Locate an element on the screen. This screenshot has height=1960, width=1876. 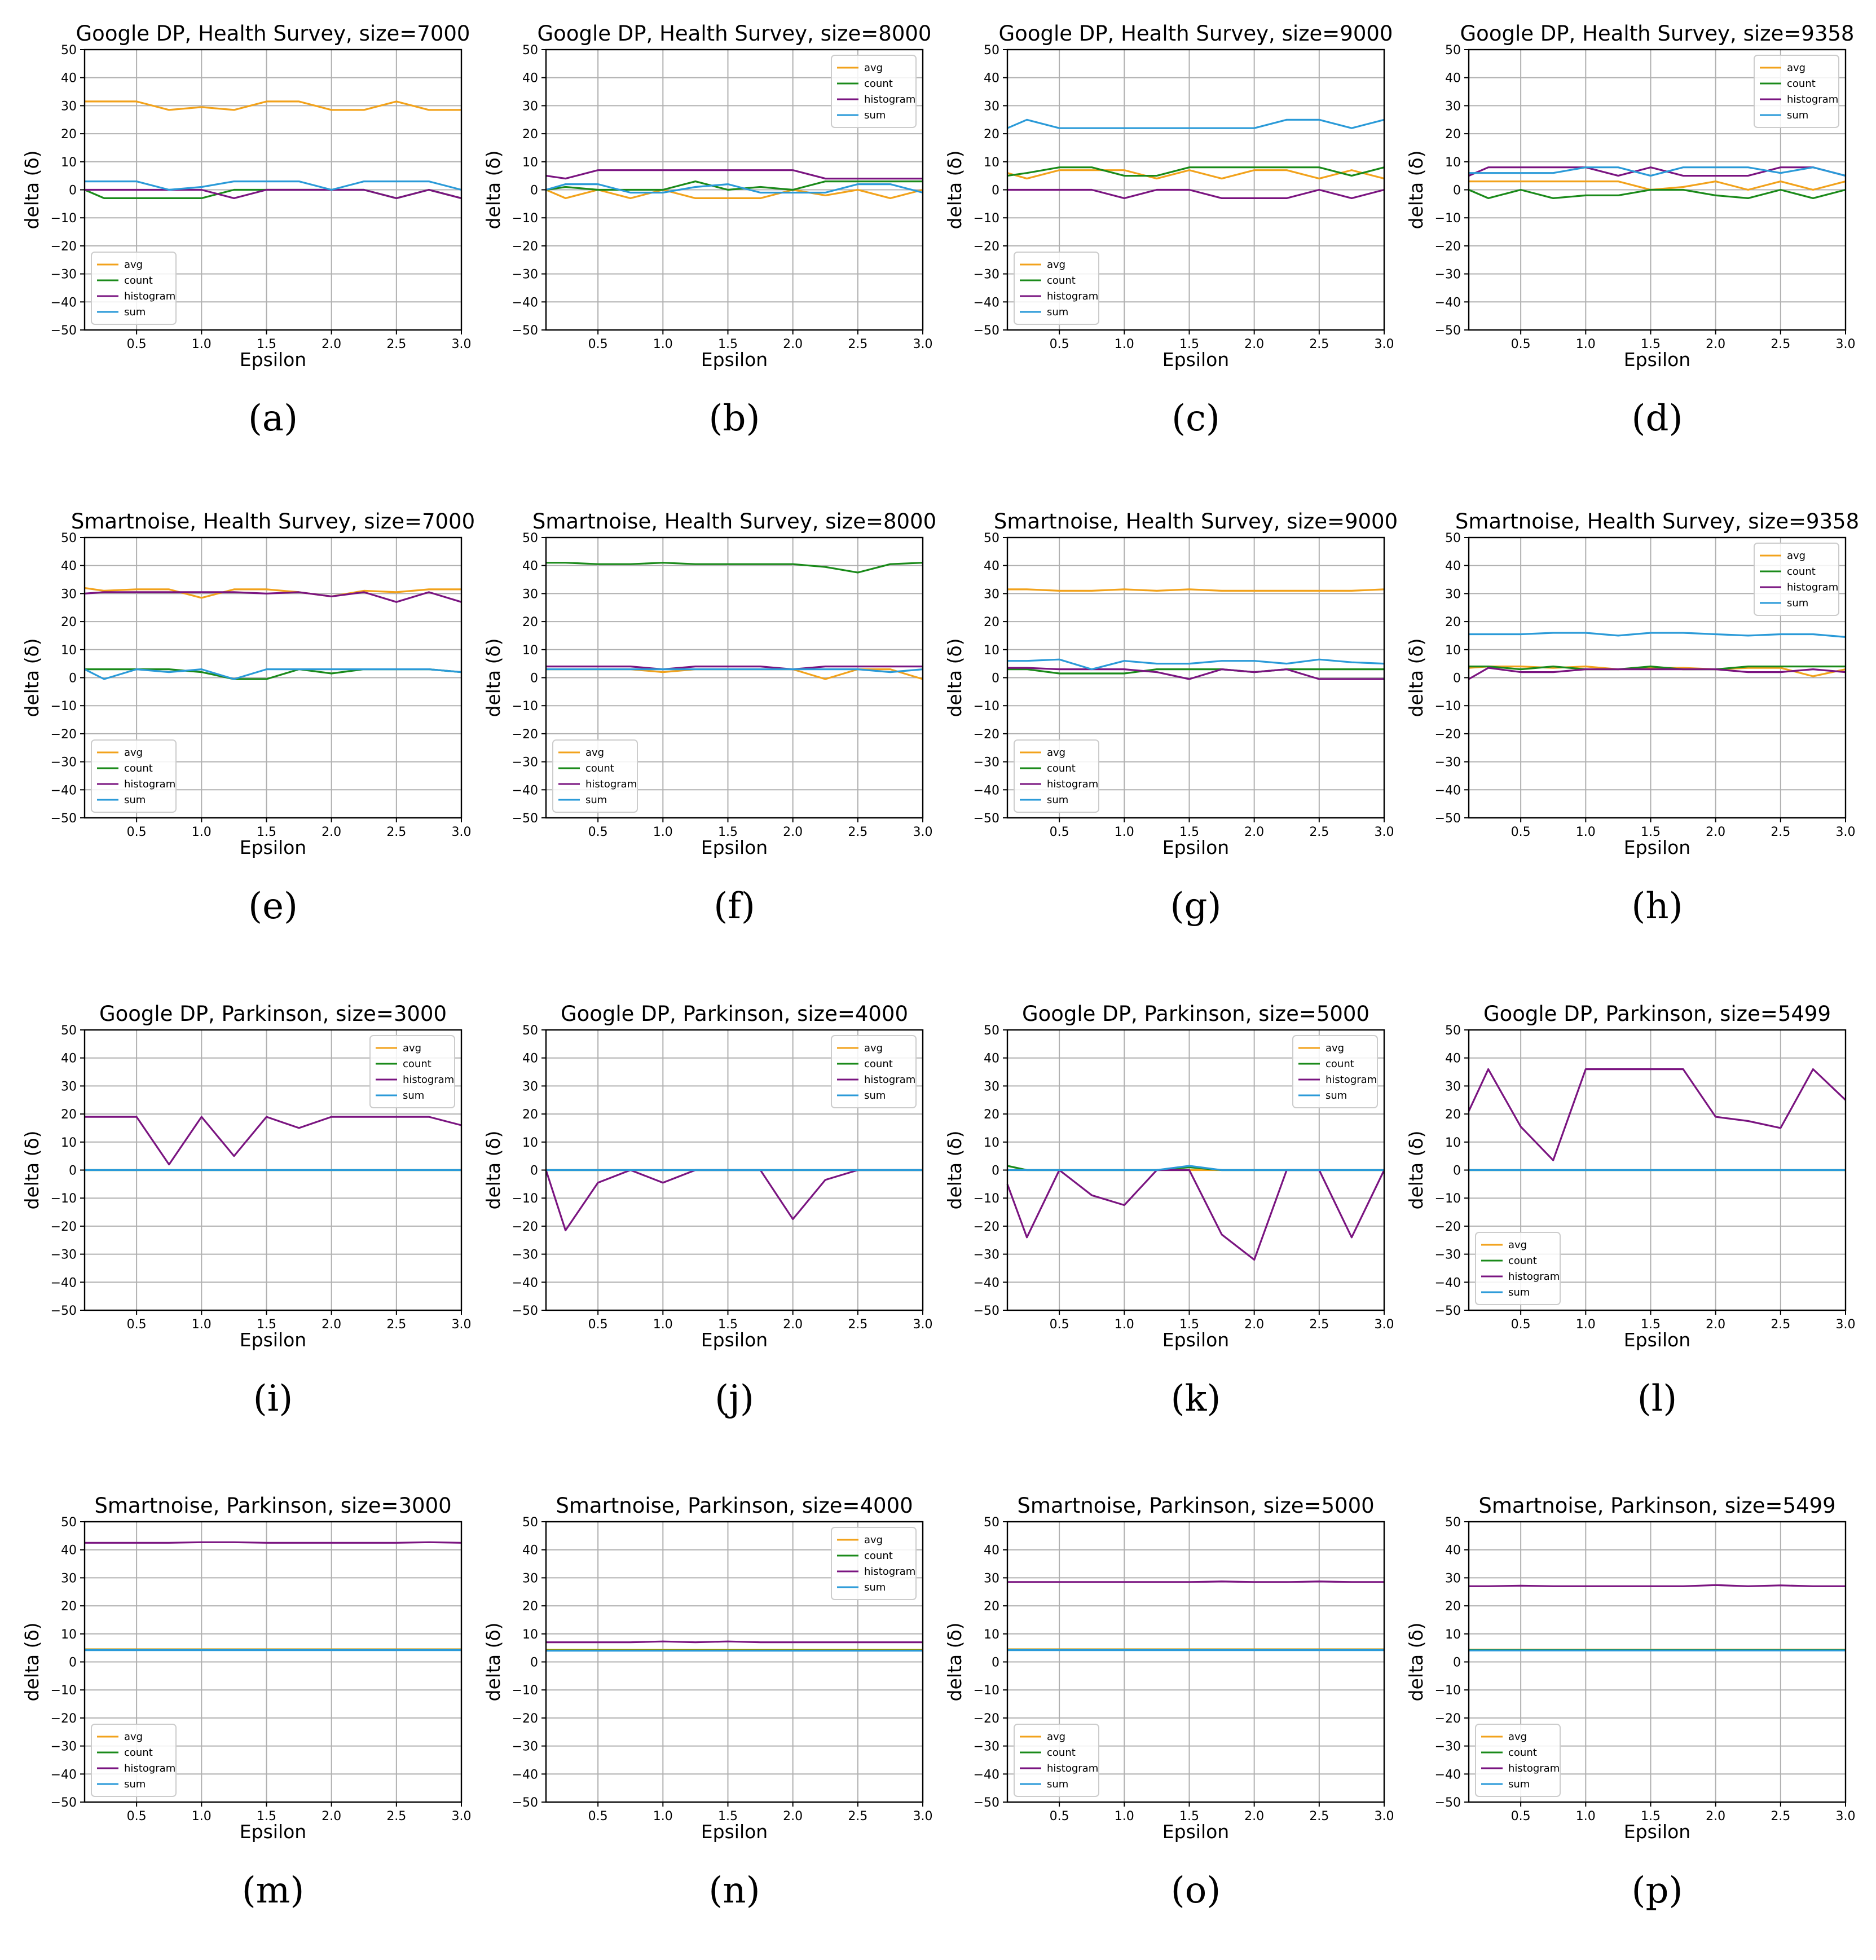
chart-title: Smartnoise, Health Survey, size=8000 is located at coordinates (734, 521).